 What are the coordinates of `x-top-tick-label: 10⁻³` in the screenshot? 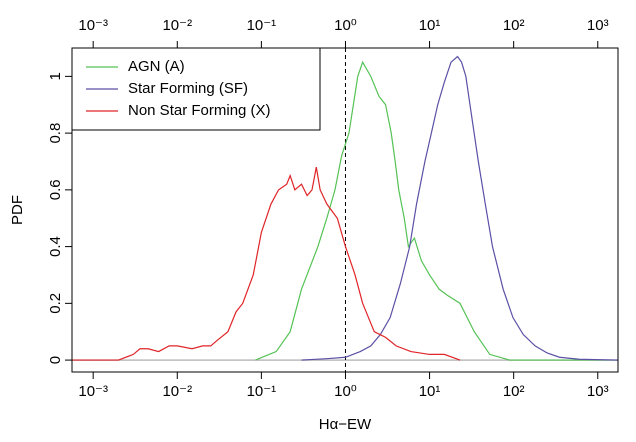 It's located at (93, 25).